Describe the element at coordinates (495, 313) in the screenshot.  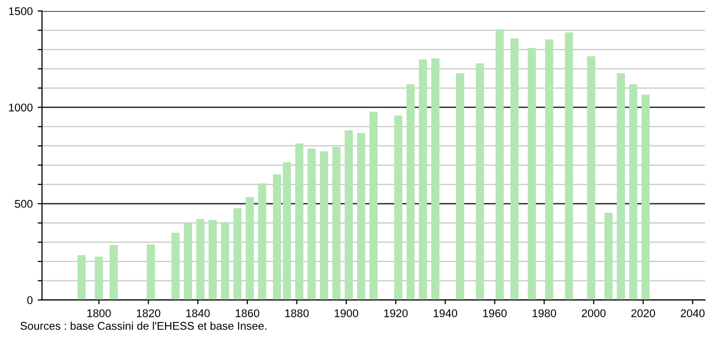
I see `x-tick-label: 1960` at that location.